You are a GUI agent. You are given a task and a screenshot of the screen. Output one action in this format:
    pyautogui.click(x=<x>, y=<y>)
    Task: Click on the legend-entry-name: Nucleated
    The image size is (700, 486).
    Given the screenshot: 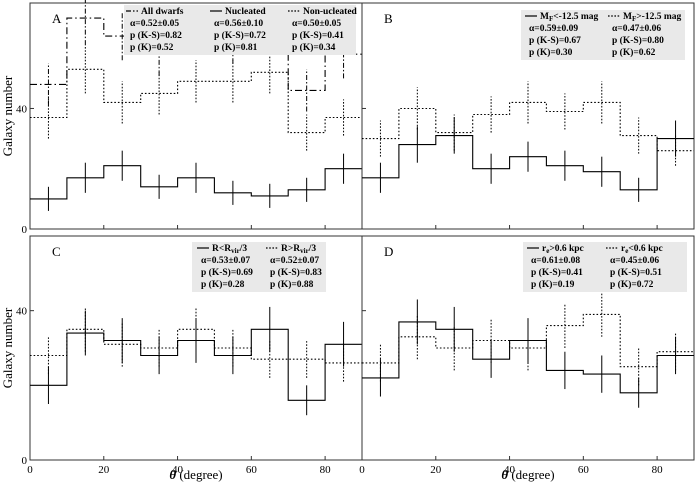 What is the action you would take?
    pyautogui.click(x=245, y=12)
    